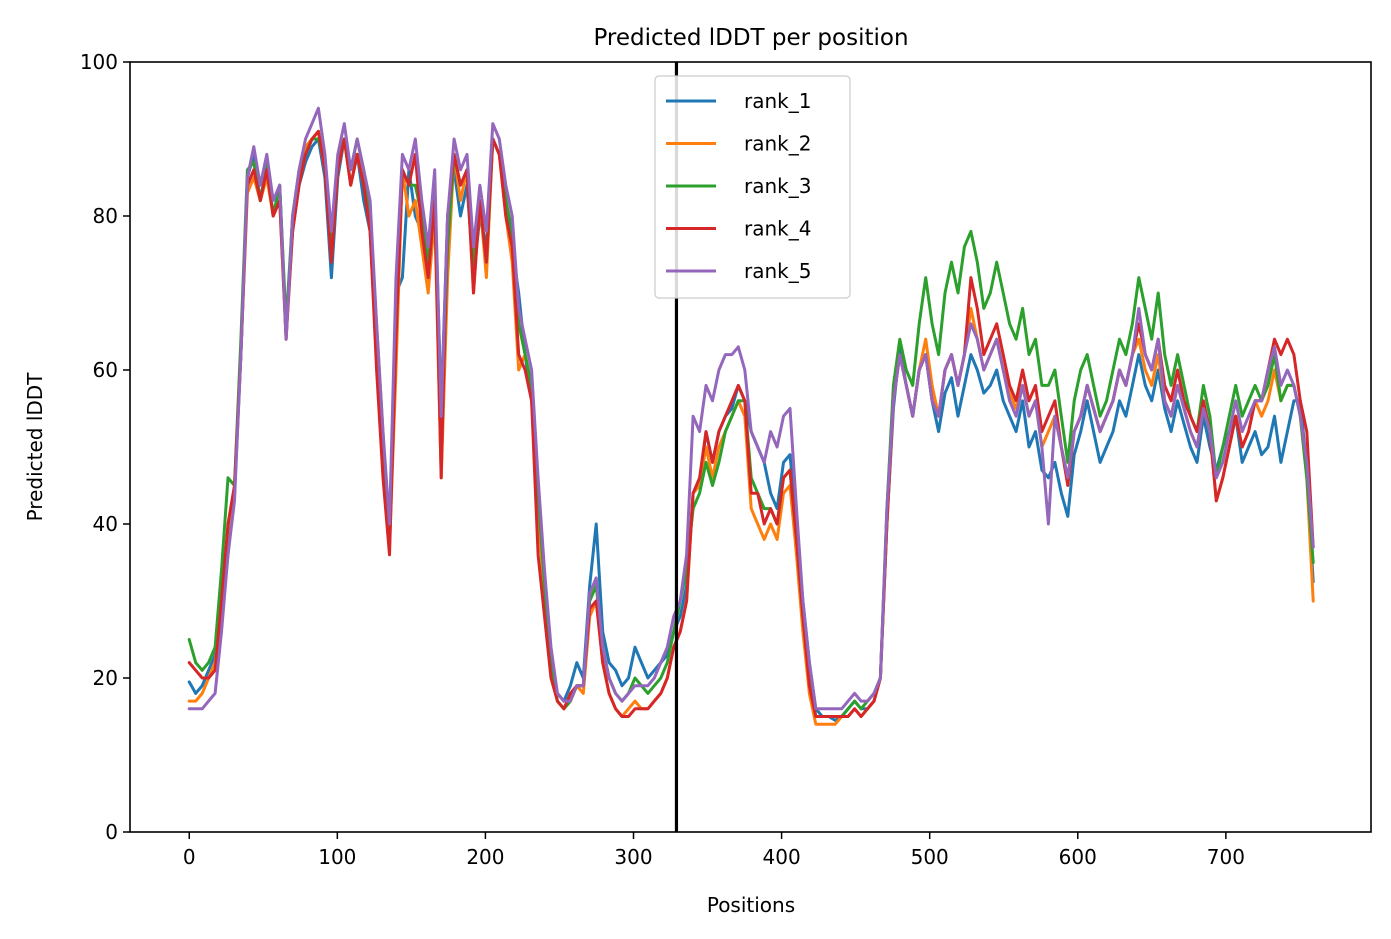  Describe the element at coordinates (105, 524) in the screenshot. I see `y-tick-label: 40` at that location.